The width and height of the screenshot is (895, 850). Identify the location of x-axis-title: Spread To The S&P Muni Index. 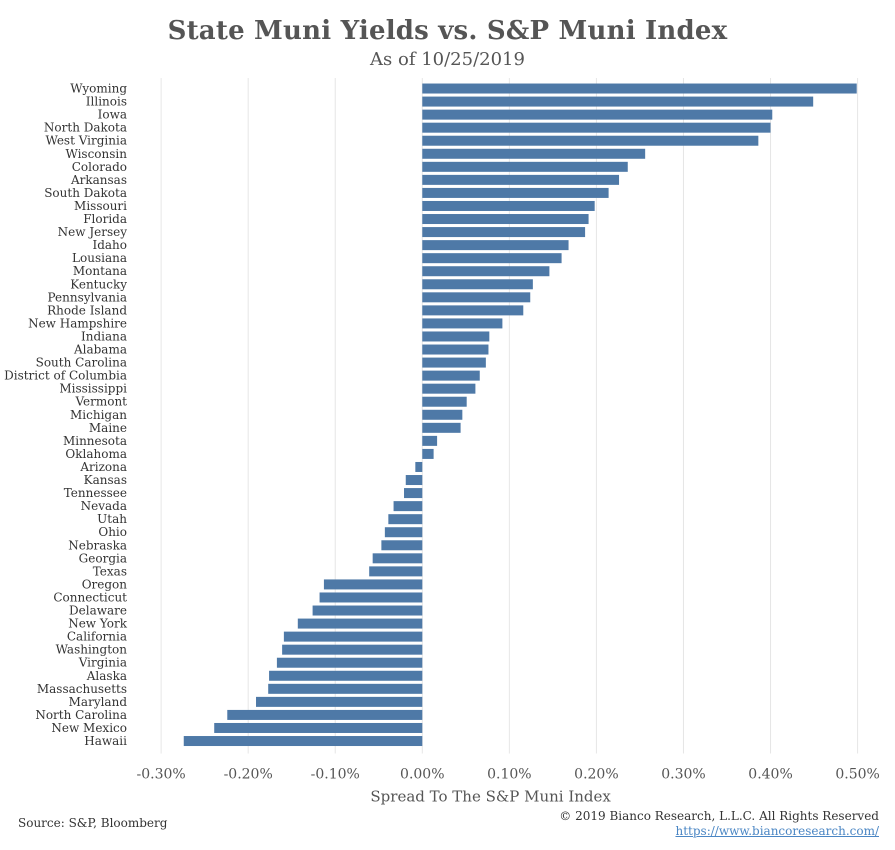
(490, 797).